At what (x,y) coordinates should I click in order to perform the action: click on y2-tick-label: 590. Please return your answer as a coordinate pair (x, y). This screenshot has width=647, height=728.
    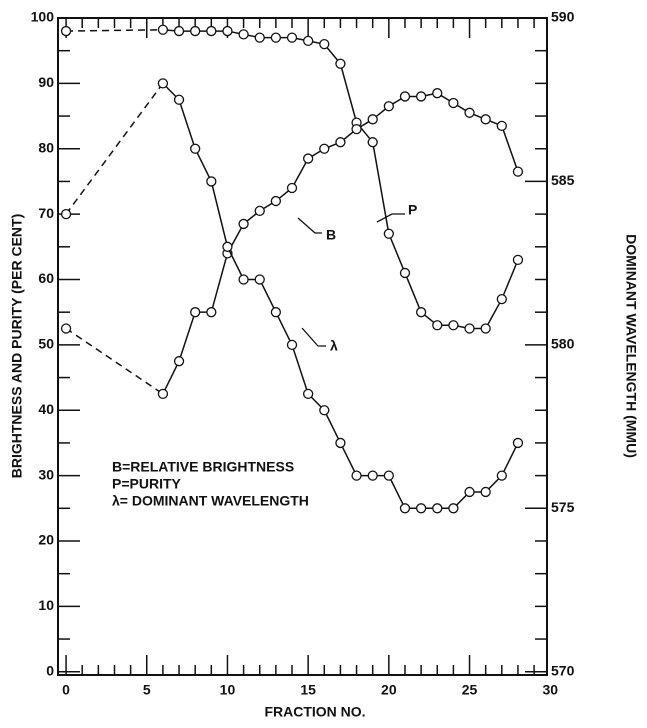
    Looking at the image, I should click on (563, 17).